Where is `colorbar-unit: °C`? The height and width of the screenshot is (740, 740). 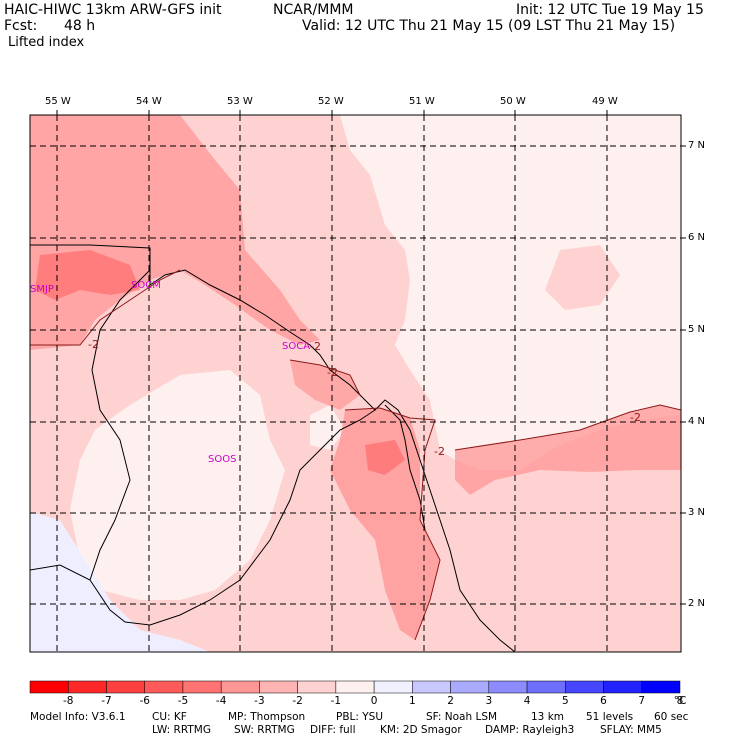
colorbar-unit: °C is located at coordinates (680, 701).